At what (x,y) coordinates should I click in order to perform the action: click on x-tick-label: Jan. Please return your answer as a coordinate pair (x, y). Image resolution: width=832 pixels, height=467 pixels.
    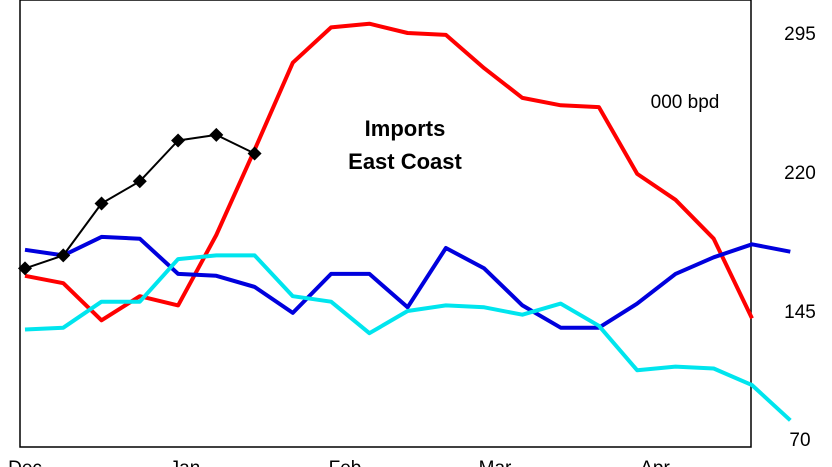
    Looking at the image, I should click on (185, 462).